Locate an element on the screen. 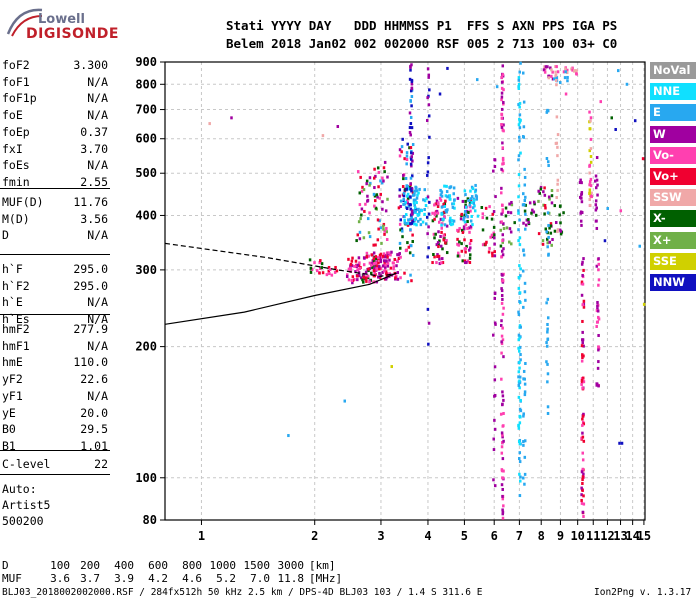 This screenshot has height=600, width=700. param-row: h`Es N/A is located at coordinates (55, 319).